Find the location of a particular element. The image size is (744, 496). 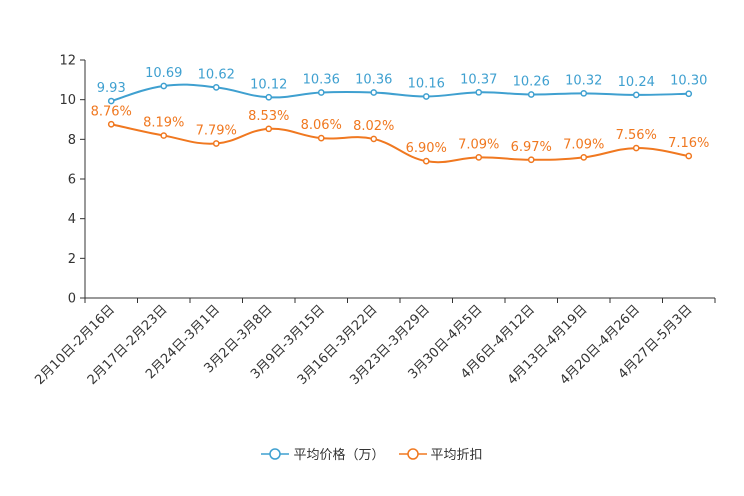

data-label-discount: 6.97% is located at coordinates (531, 147).